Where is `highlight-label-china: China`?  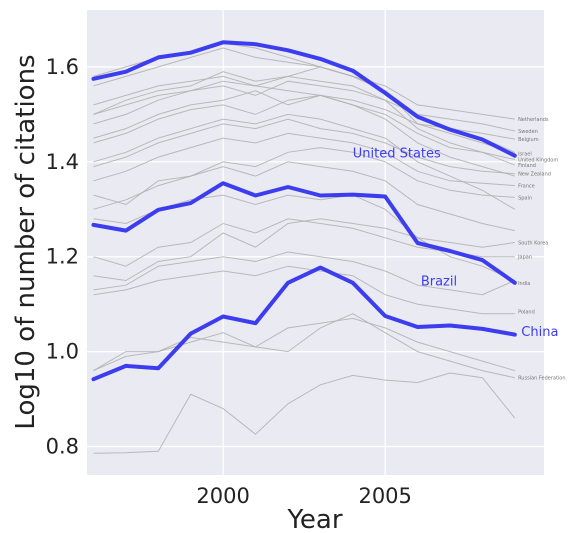
highlight-label-china: China is located at coordinates (539, 332).